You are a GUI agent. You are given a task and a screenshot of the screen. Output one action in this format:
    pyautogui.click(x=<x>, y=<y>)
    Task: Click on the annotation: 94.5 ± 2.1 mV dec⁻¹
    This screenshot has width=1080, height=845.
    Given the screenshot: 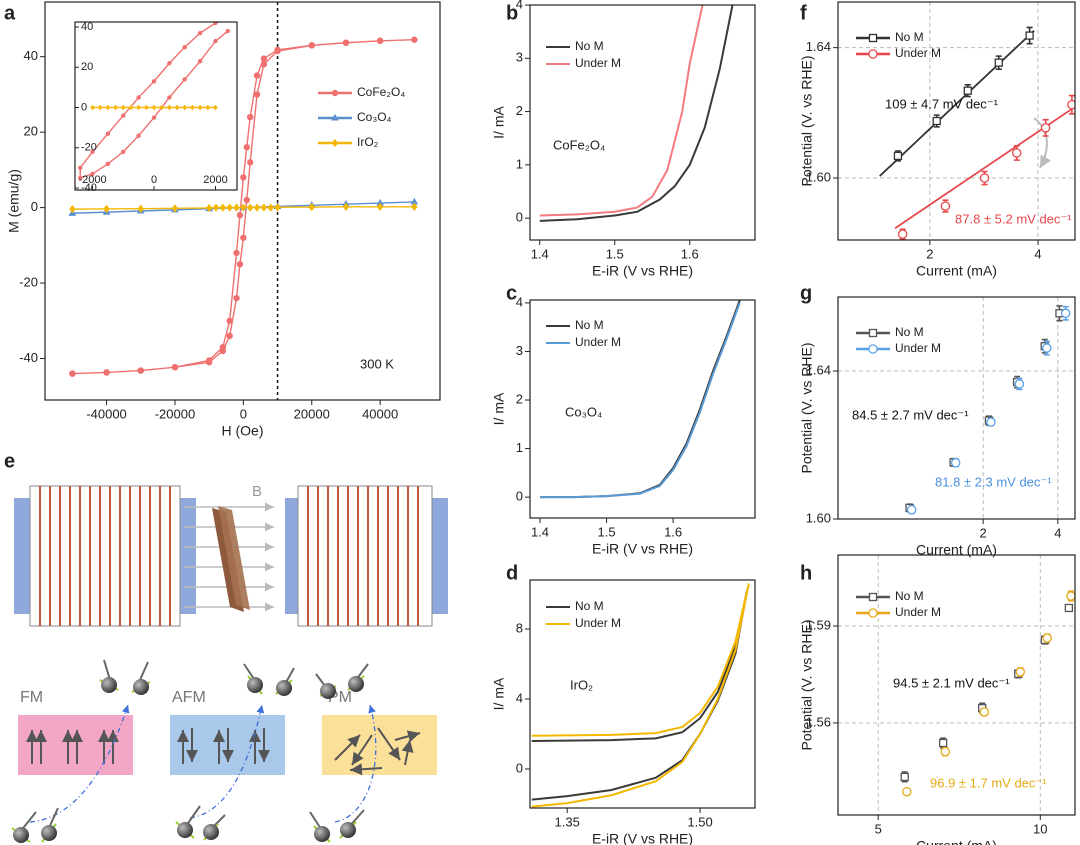 What is the action you would take?
    pyautogui.click(x=951, y=682)
    